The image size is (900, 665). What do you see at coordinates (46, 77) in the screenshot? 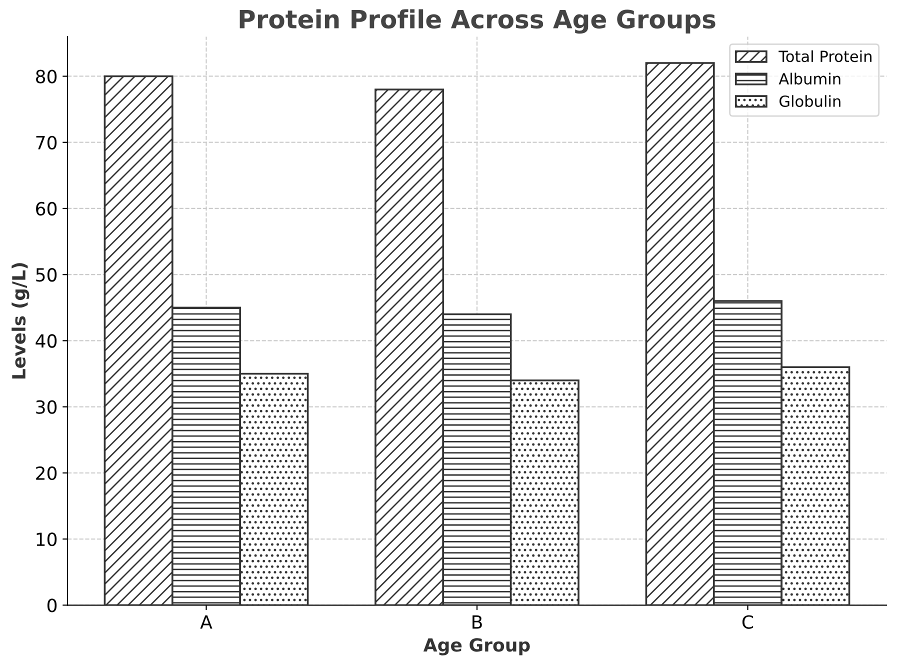
I see `y-tick-label: 80` at bounding box center [46, 77].